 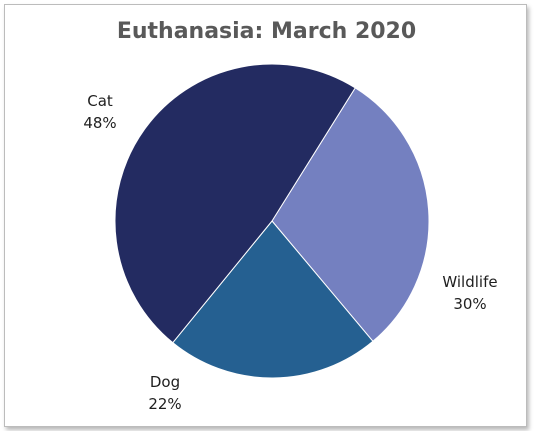 I want to click on slice-value-cat: 48%, so click(x=99, y=123).